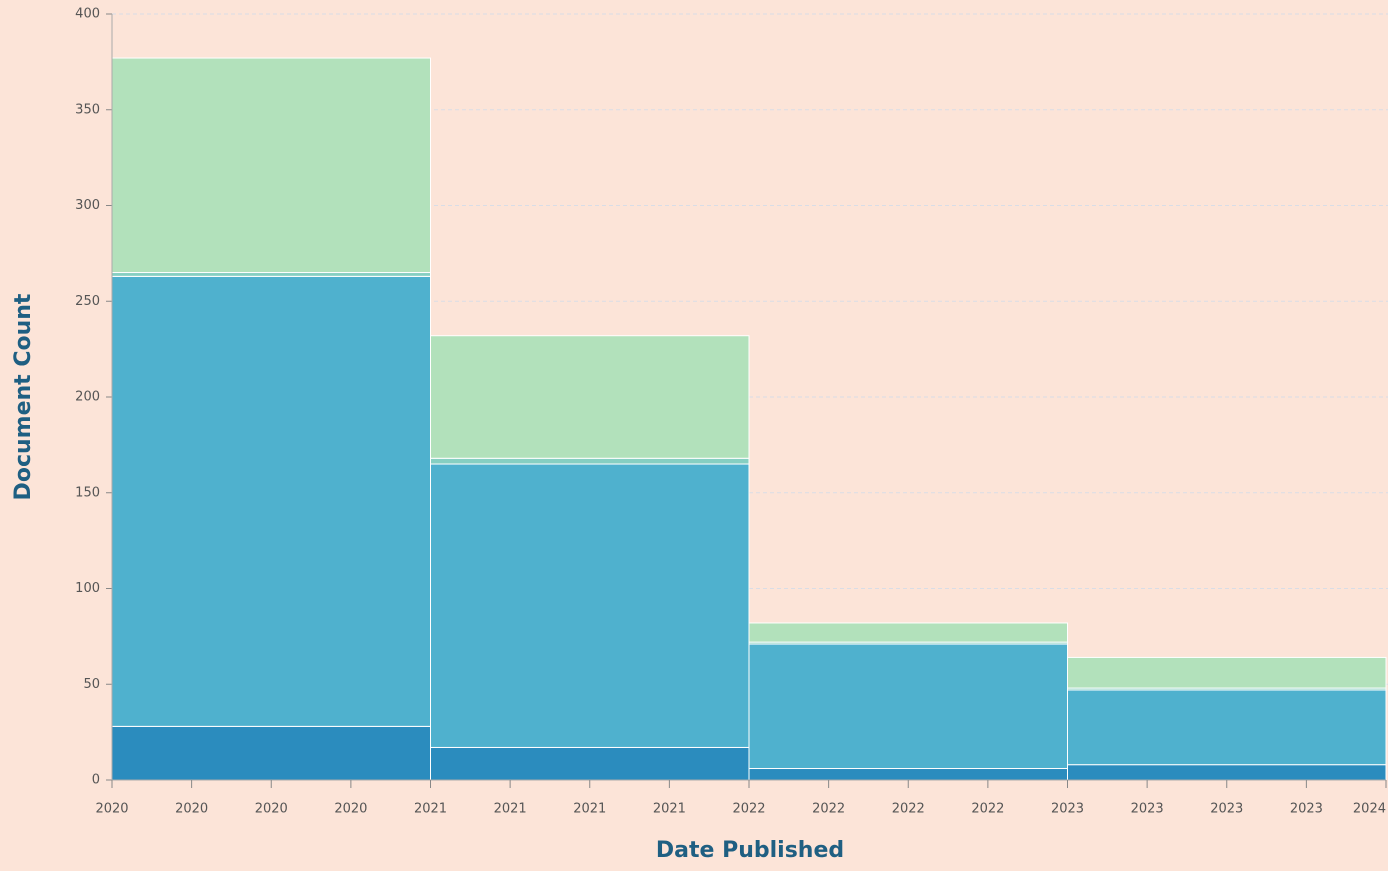 The image size is (1388, 871). What do you see at coordinates (23, 396) in the screenshot?
I see `y-axis-title: Document Count` at bounding box center [23, 396].